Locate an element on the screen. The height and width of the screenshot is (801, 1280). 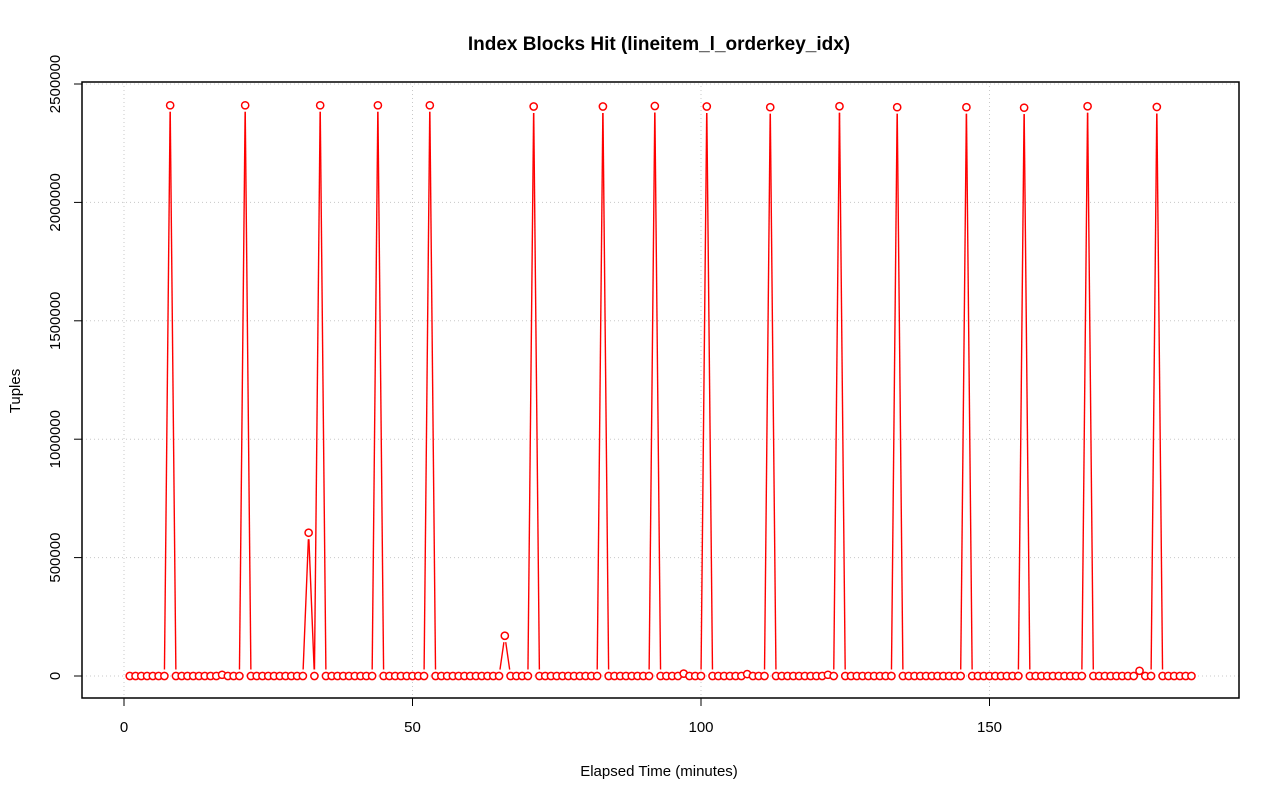
x-axis-label: Elapsed Time (minutes) is located at coordinates (659, 771).